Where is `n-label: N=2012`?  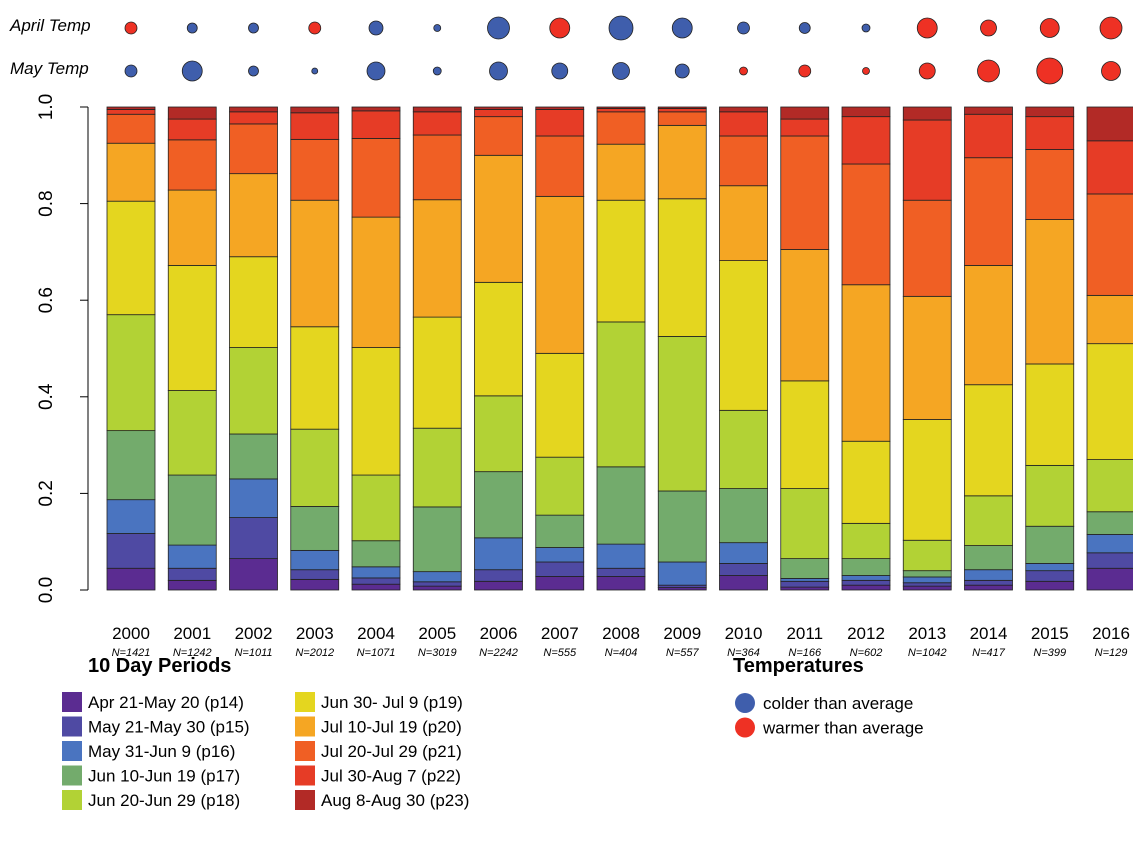 n-label: N=2012 is located at coordinates (314, 653).